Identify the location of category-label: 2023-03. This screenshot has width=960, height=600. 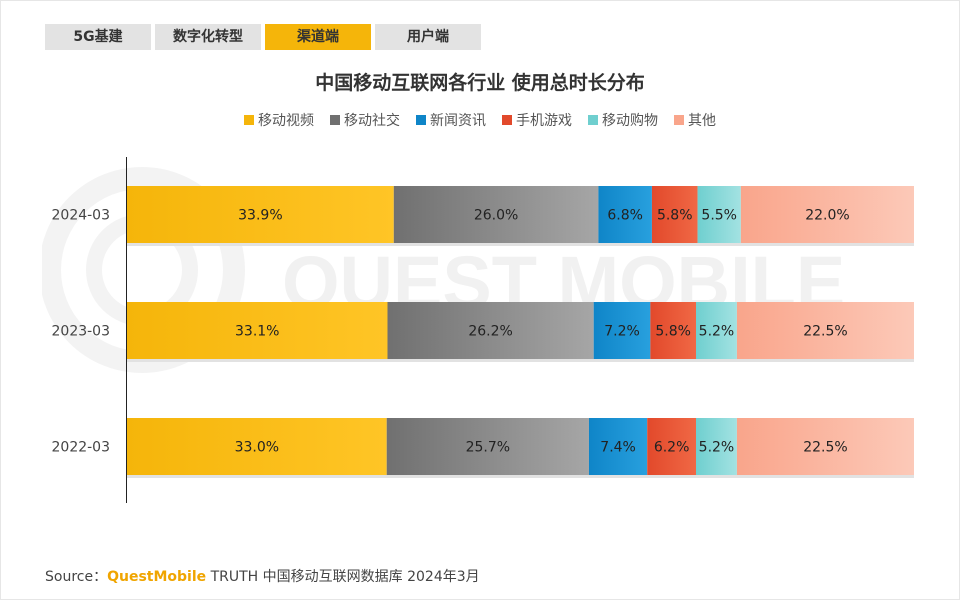
(81, 332).